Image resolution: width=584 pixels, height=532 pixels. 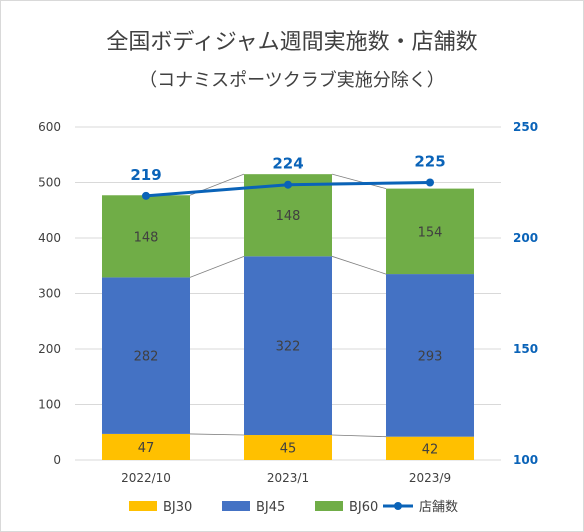 I want to click on x-tick-label: 2022/10, so click(x=146, y=478).